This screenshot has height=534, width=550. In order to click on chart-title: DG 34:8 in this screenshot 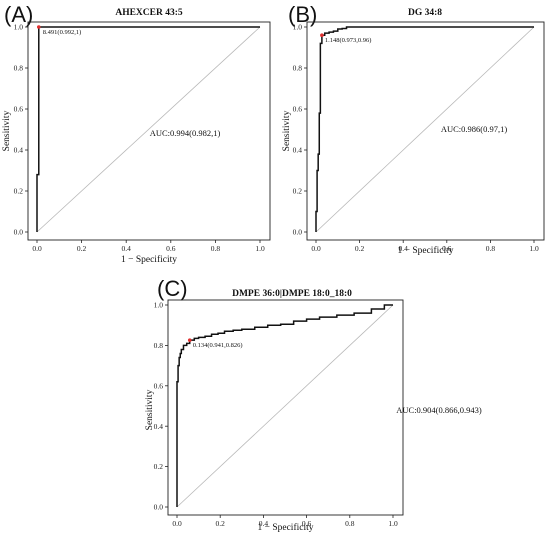, I will do `click(425, 13)`.